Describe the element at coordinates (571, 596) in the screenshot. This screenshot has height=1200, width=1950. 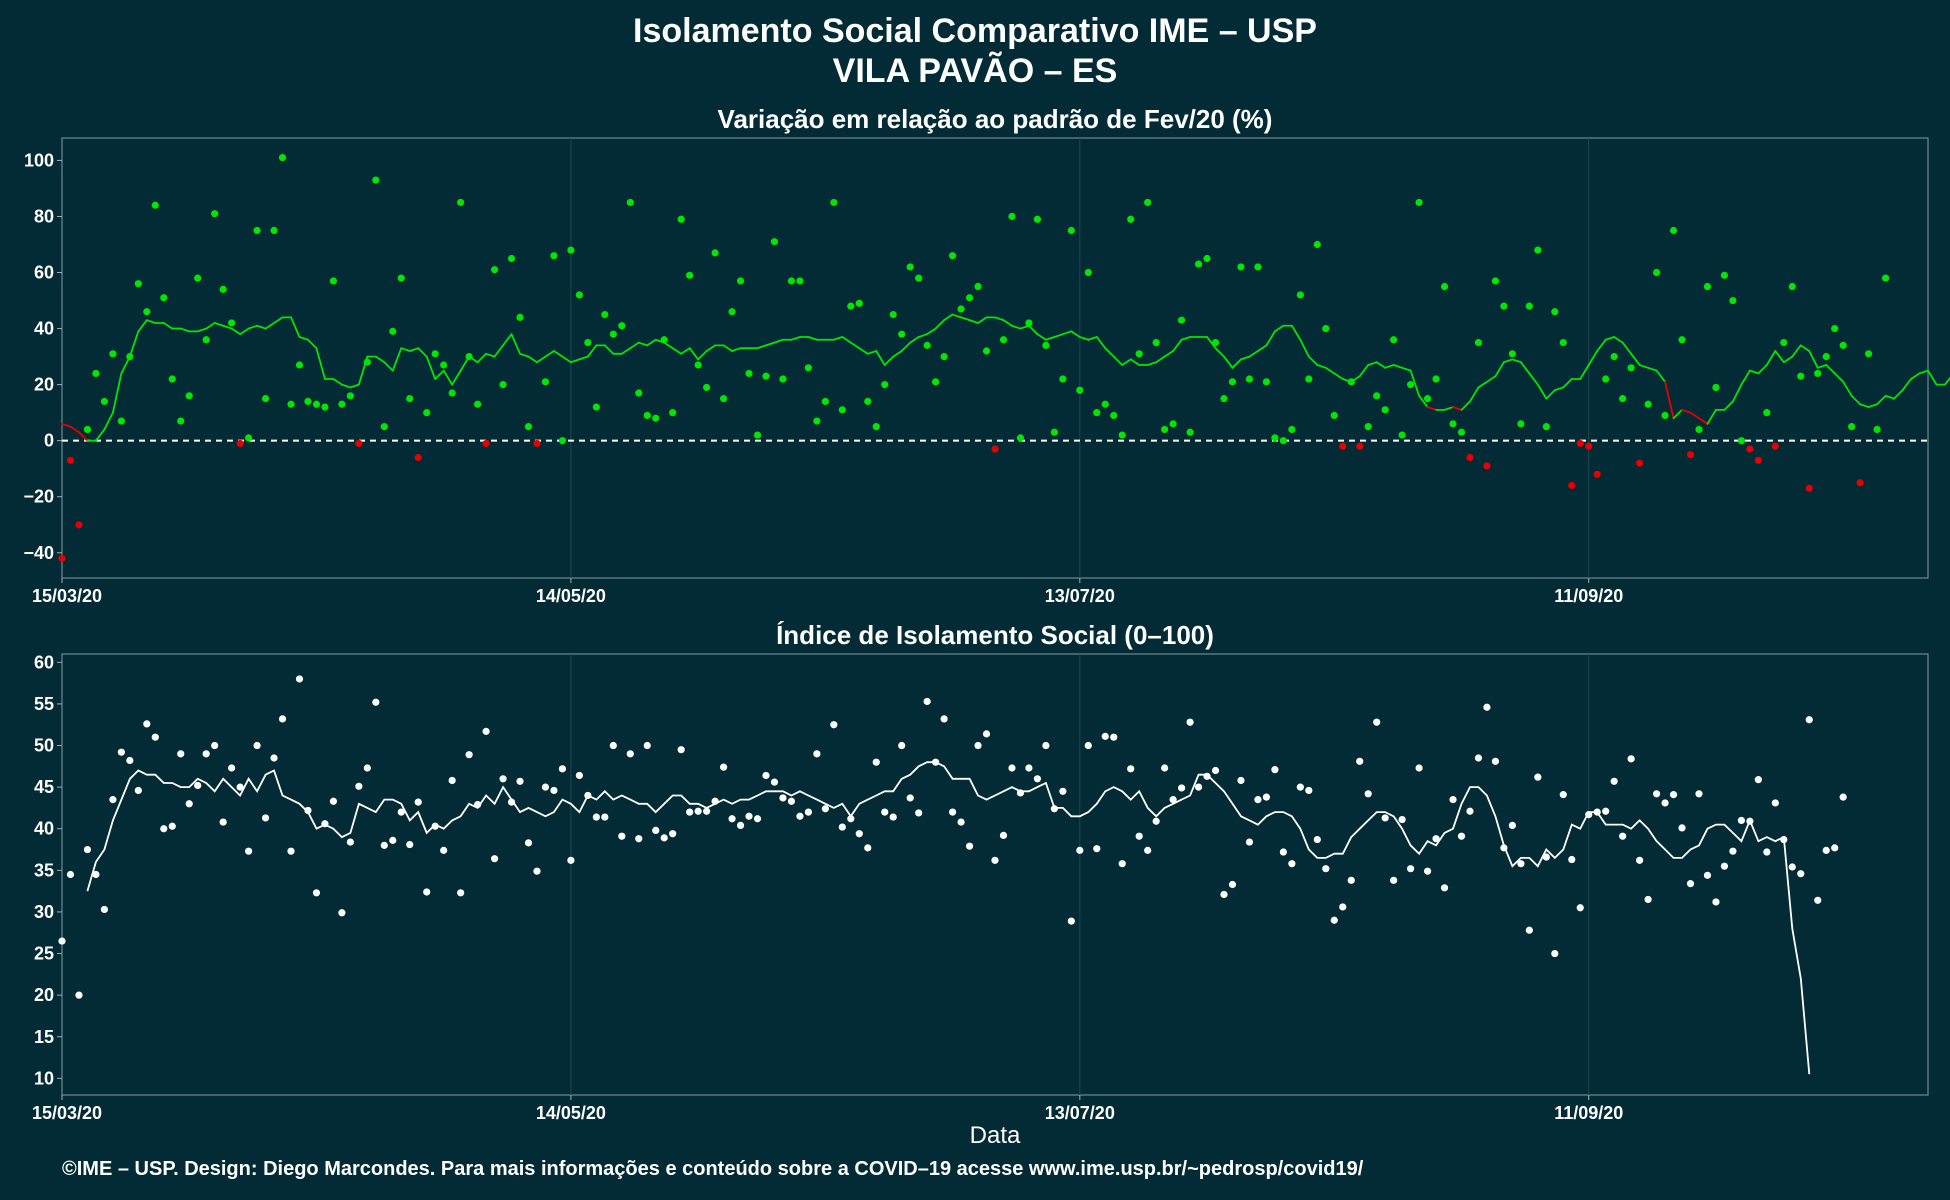
I see `panel1-x-tick-label: 14/05/20` at that location.